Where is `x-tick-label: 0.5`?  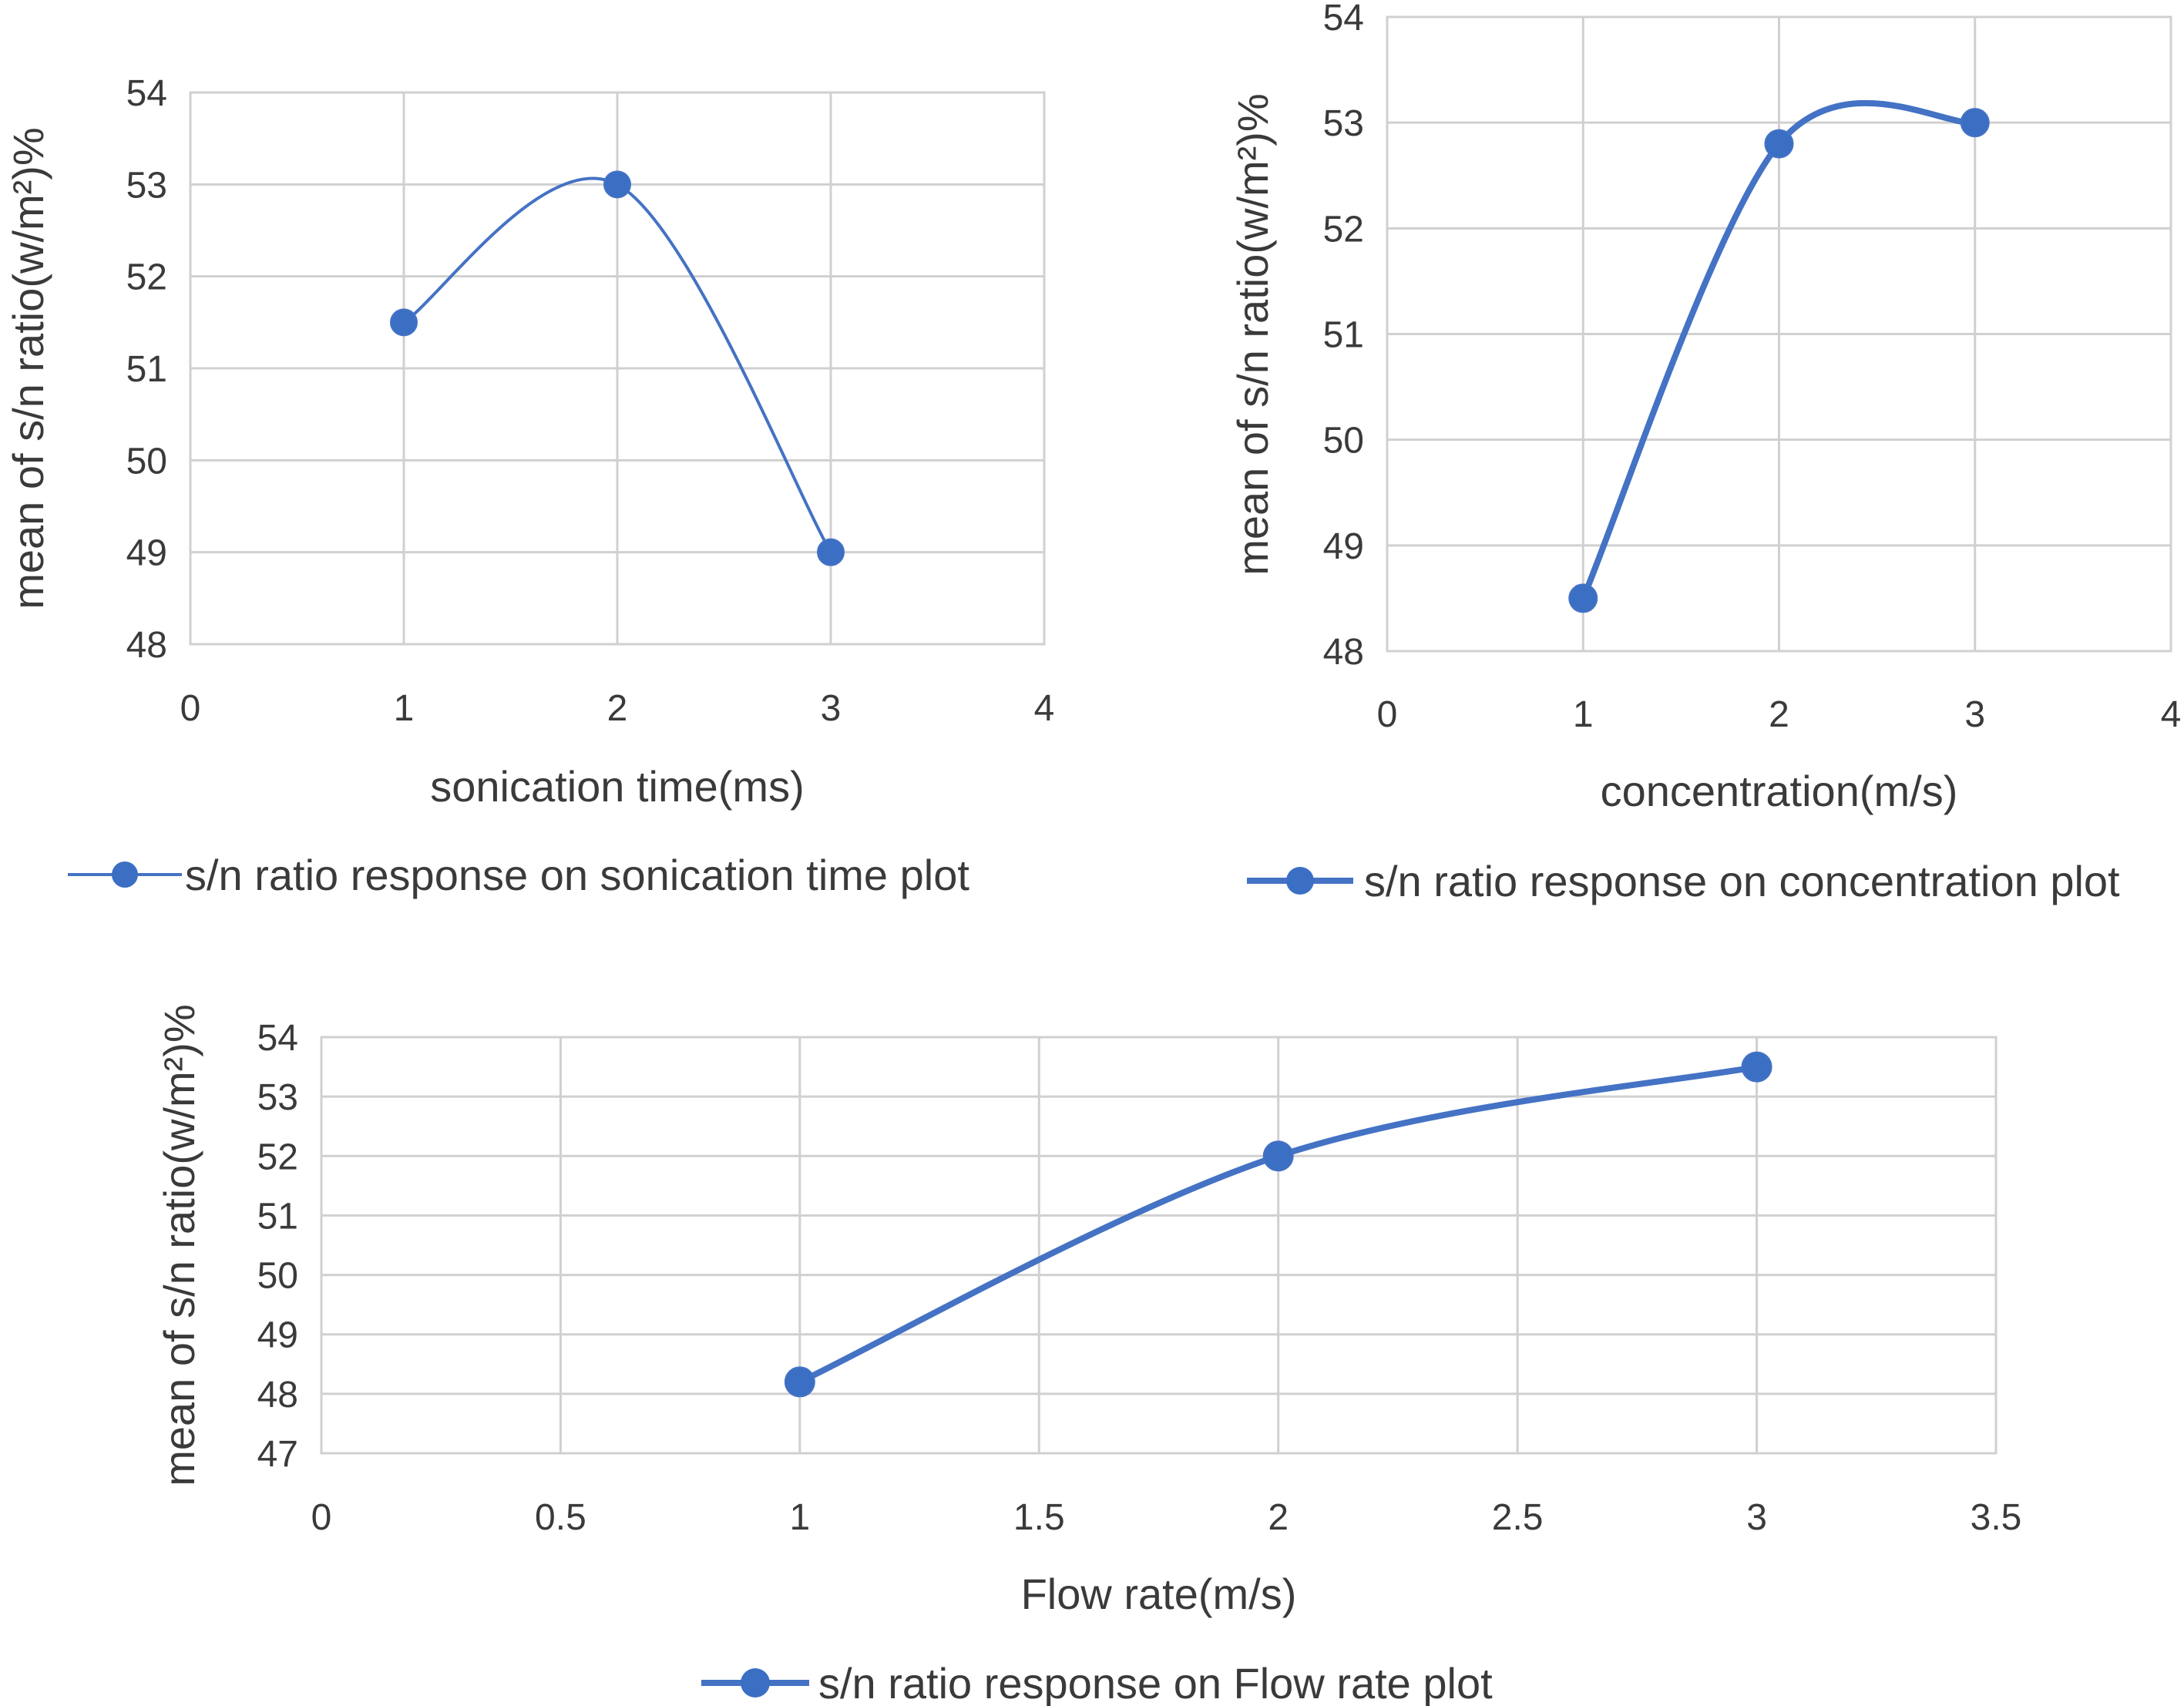
x-tick-label: 0.5 is located at coordinates (561, 1517).